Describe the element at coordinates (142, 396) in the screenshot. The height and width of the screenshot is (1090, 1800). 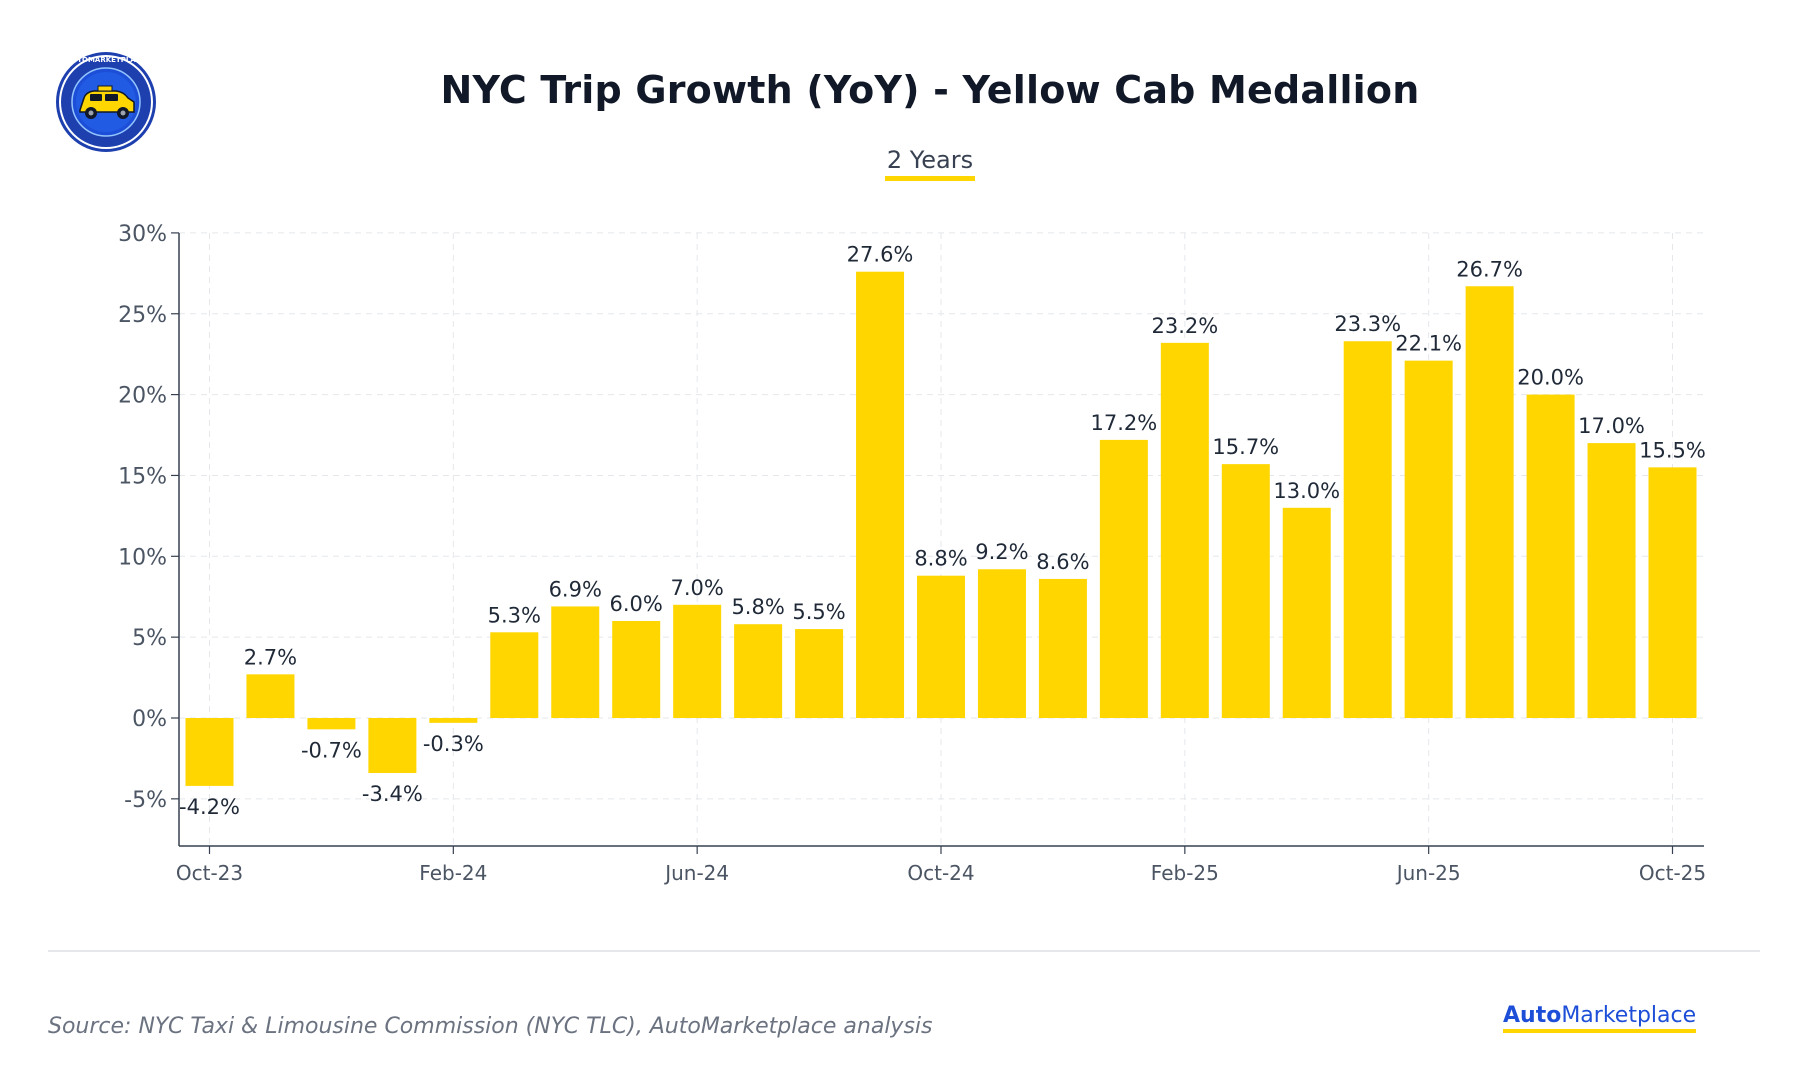
I see `y-tick-label: 20%` at that location.